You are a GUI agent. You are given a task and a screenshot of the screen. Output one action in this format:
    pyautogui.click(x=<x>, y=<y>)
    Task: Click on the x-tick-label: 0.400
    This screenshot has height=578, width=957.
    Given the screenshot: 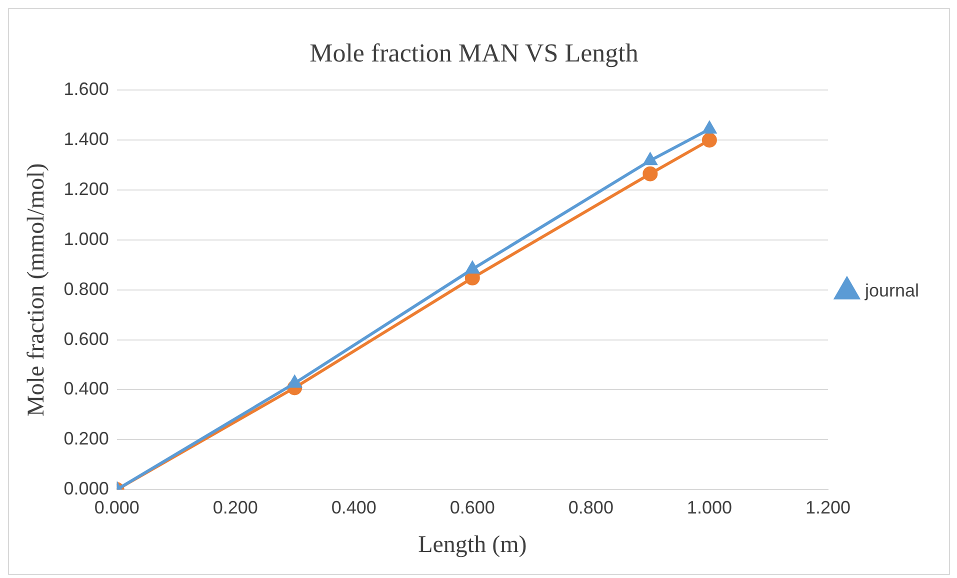 What is the action you would take?
    pyautogui.click(x=353, y=507)
    